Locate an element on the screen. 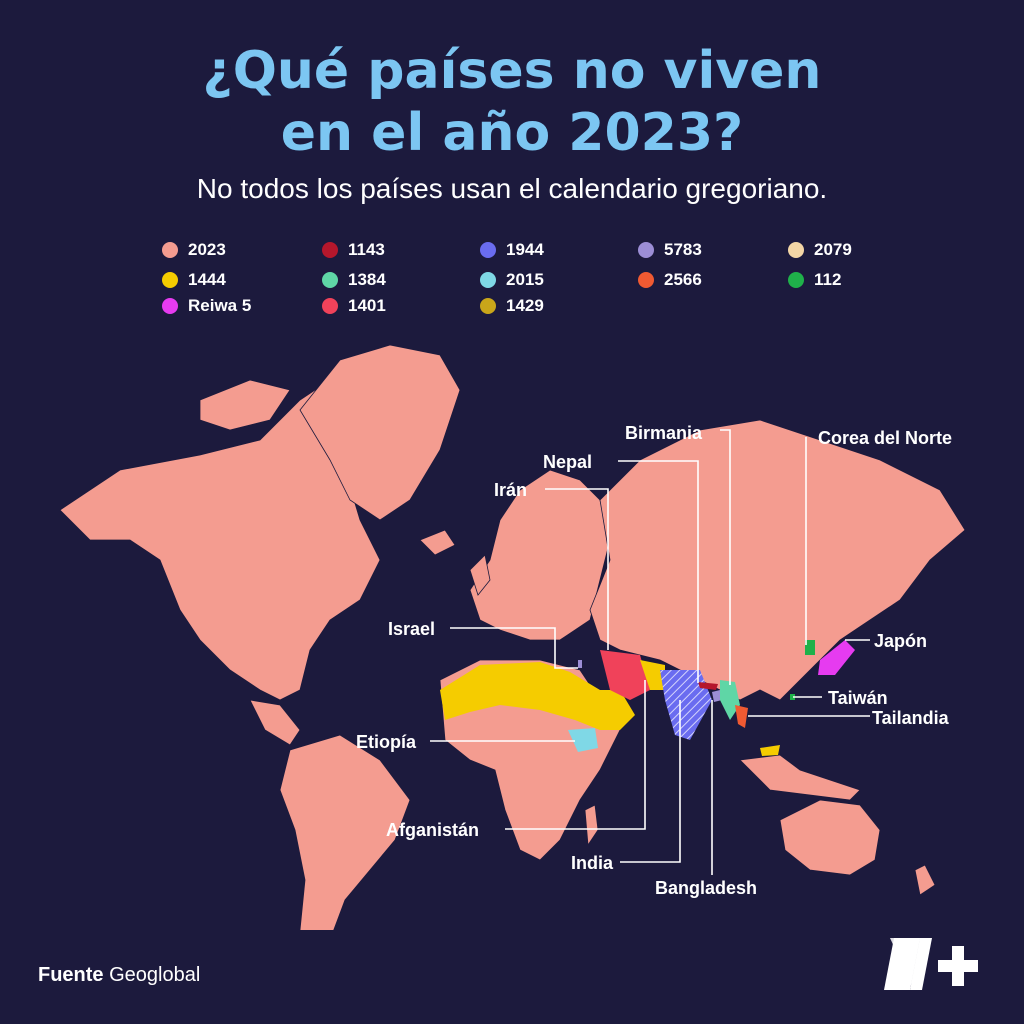  madagascar is located at coordinates (591, 825).